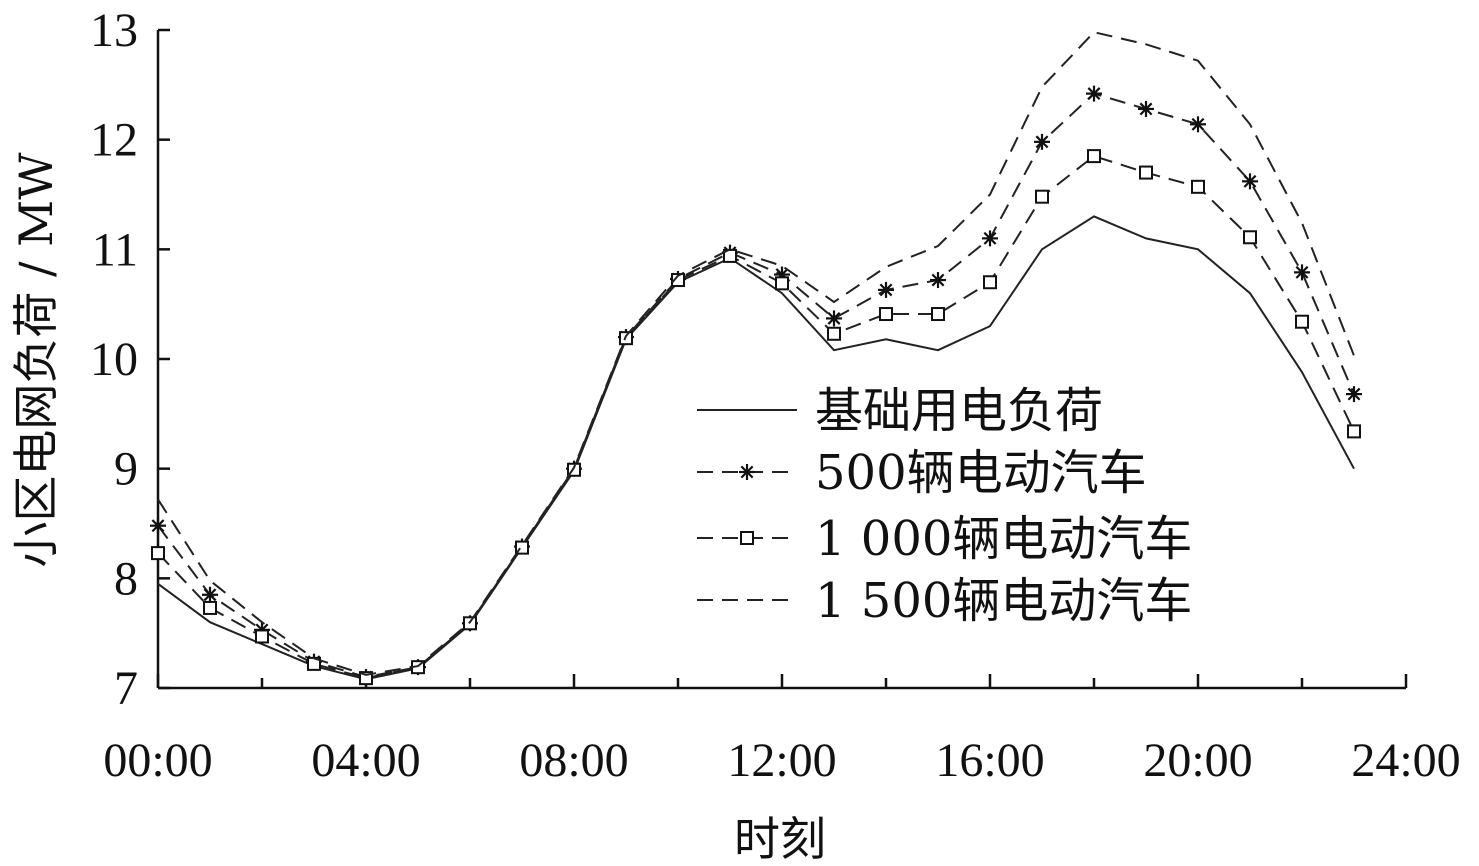  I want to click on x-tick-label: 08:00, so click(573, 760).